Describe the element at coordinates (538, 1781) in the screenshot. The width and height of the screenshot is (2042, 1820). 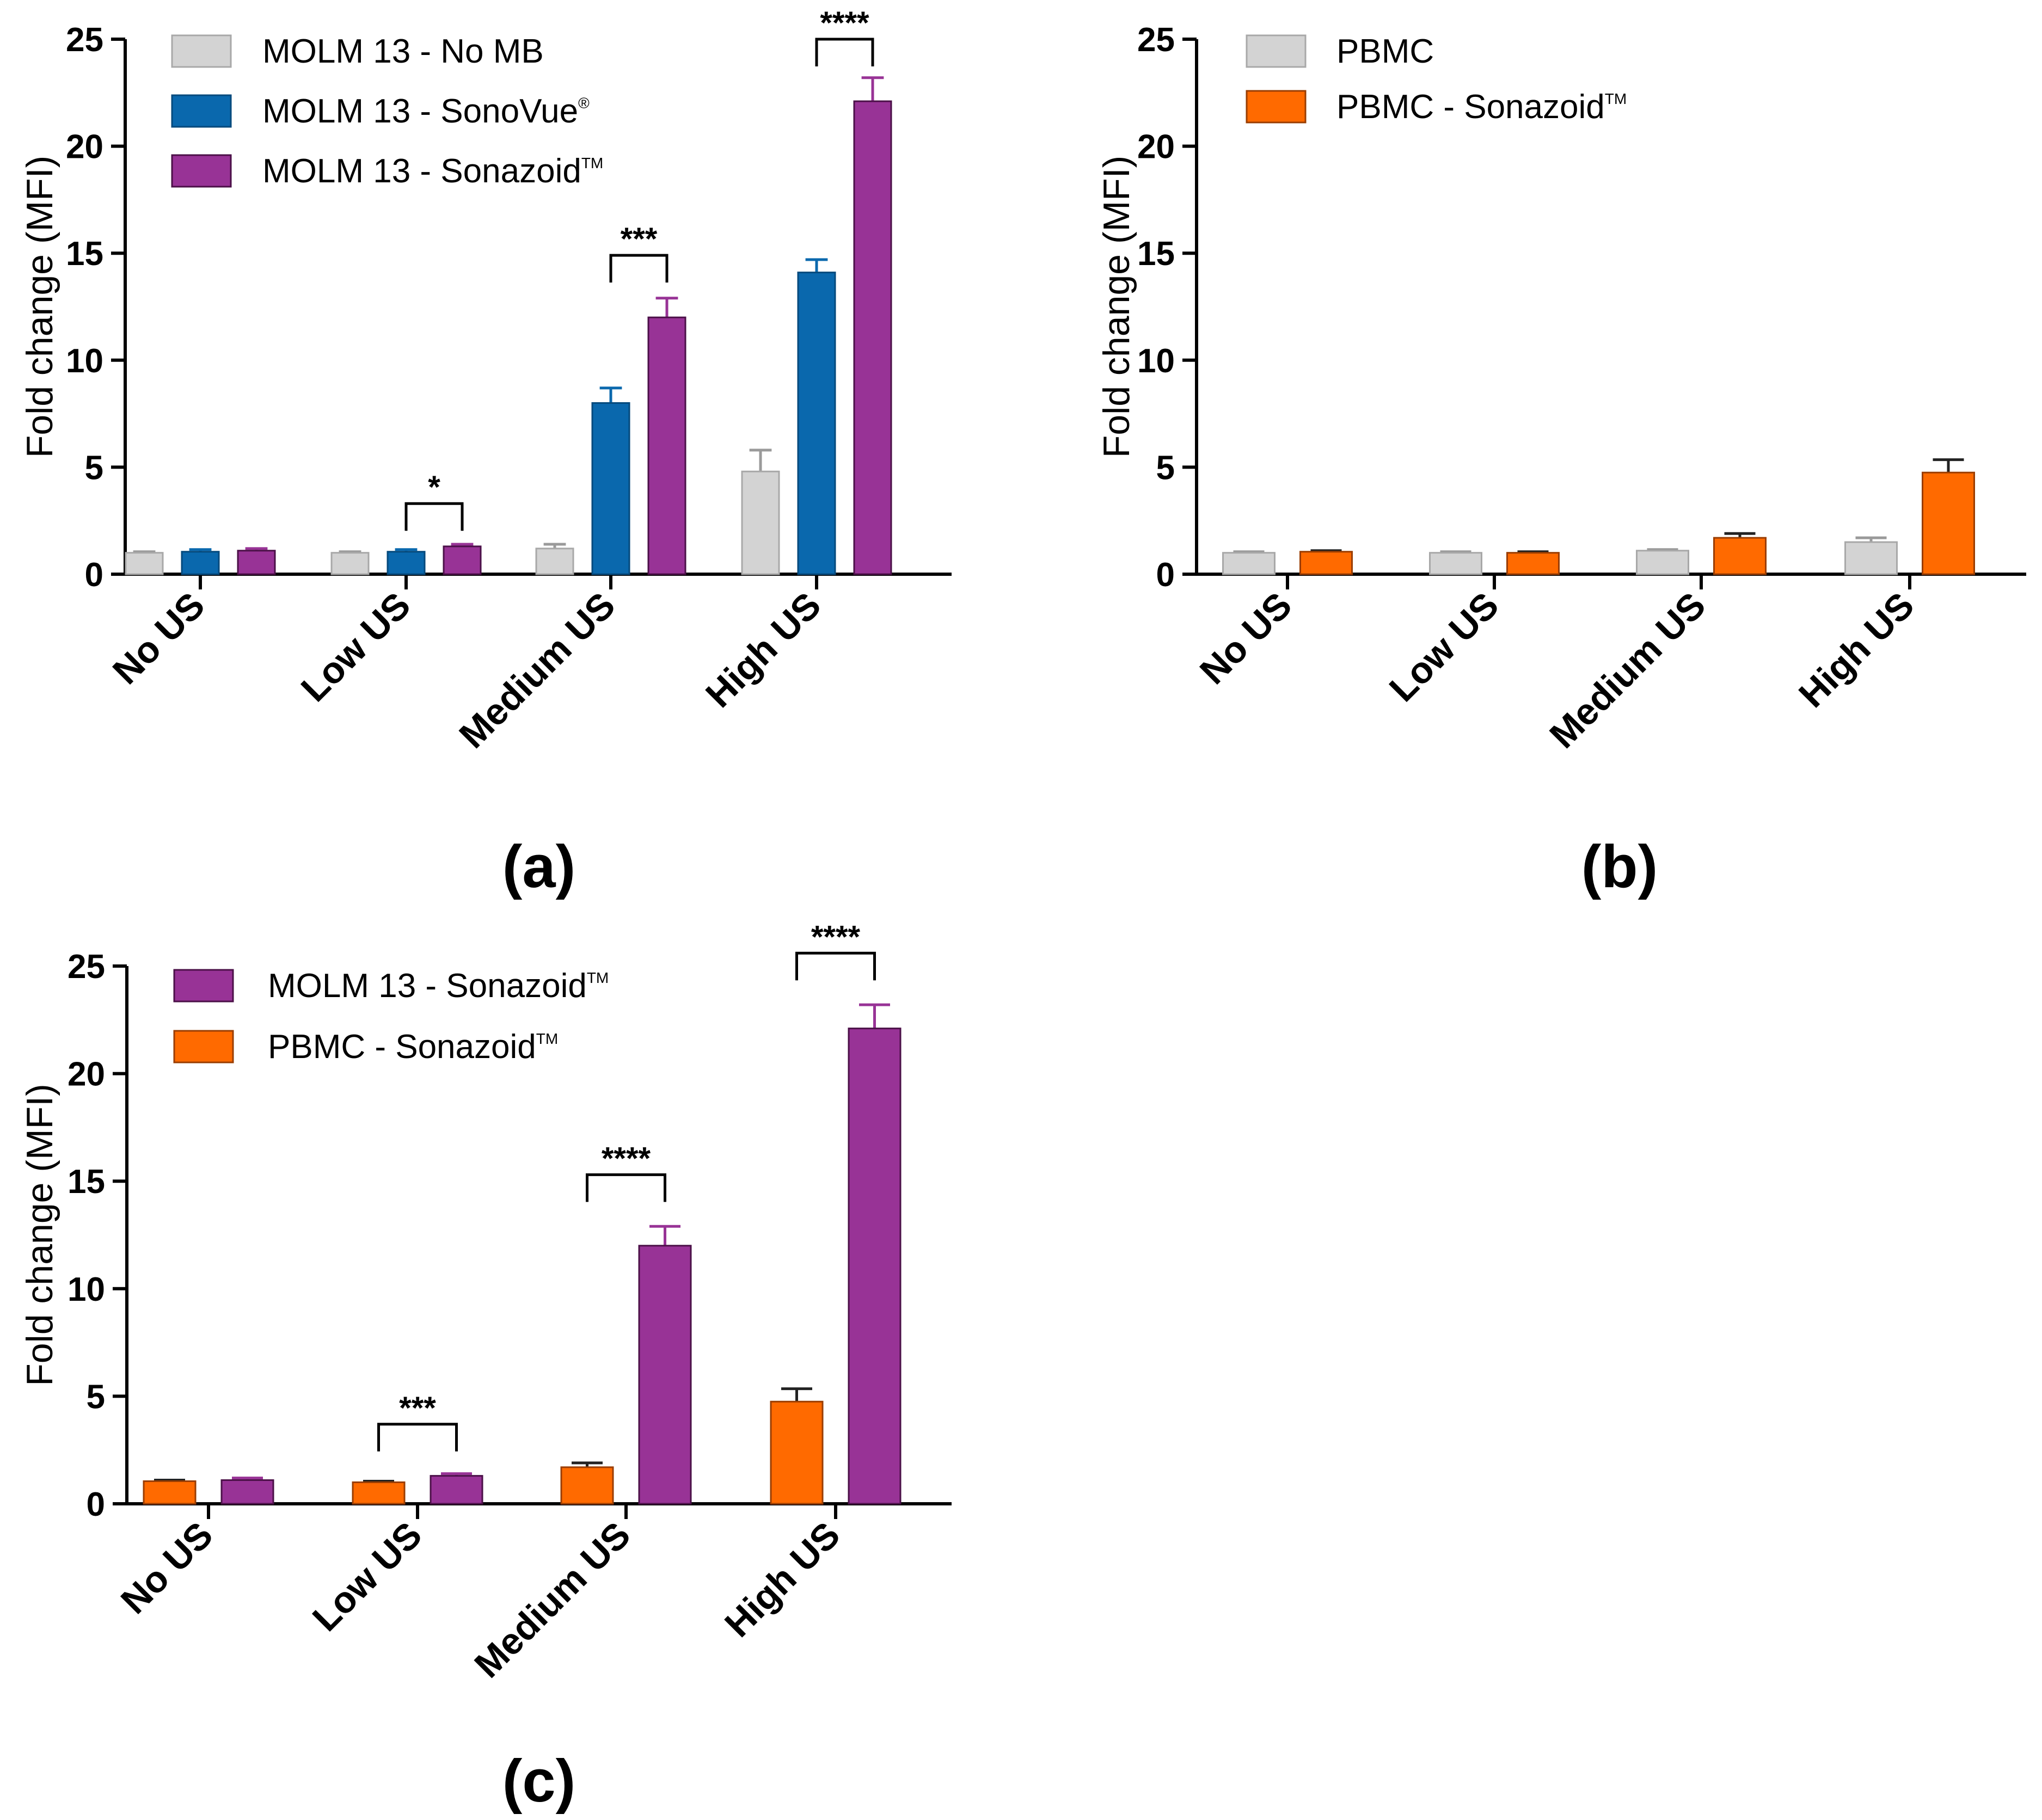
I see `panel-label: (c)` at that location.